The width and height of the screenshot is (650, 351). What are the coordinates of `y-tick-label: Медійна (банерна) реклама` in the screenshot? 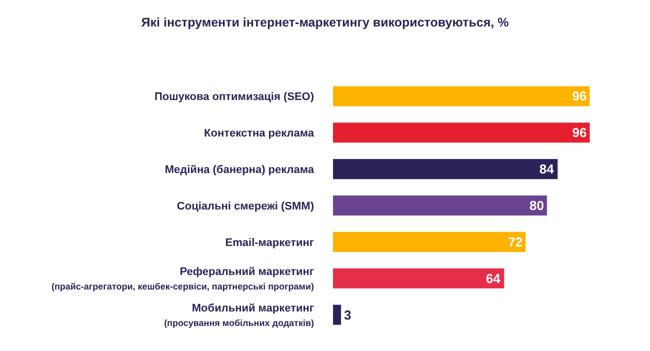 It's located at (239, 170).